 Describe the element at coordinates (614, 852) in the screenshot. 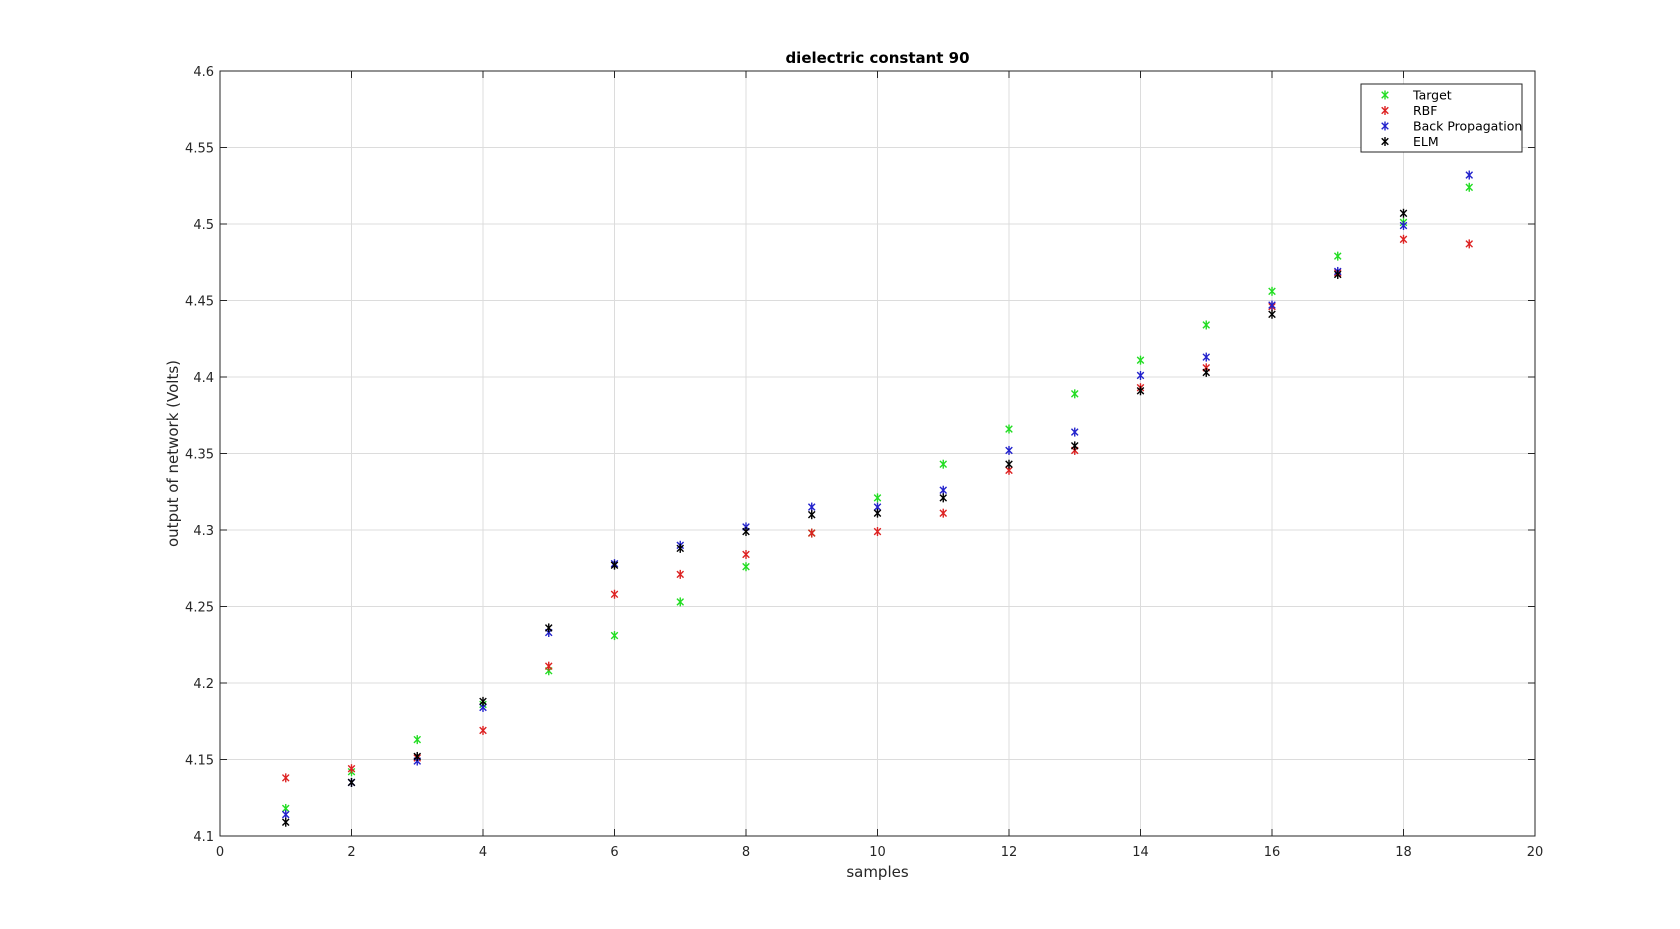

I see `x-tick-label: 6` at that location.